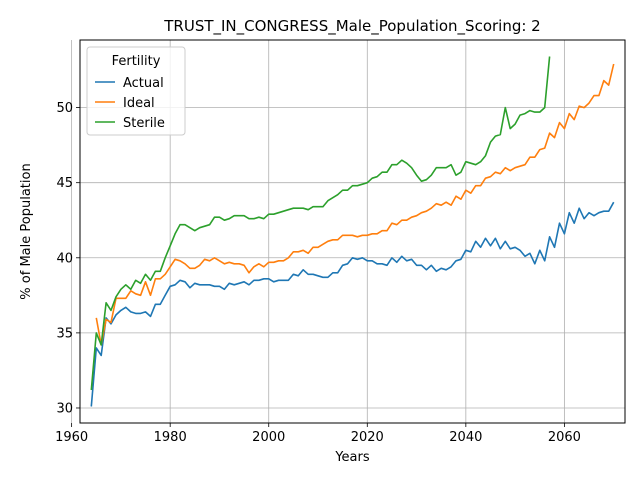  I want to click on y-tick-label: 50, so click(64, 108).